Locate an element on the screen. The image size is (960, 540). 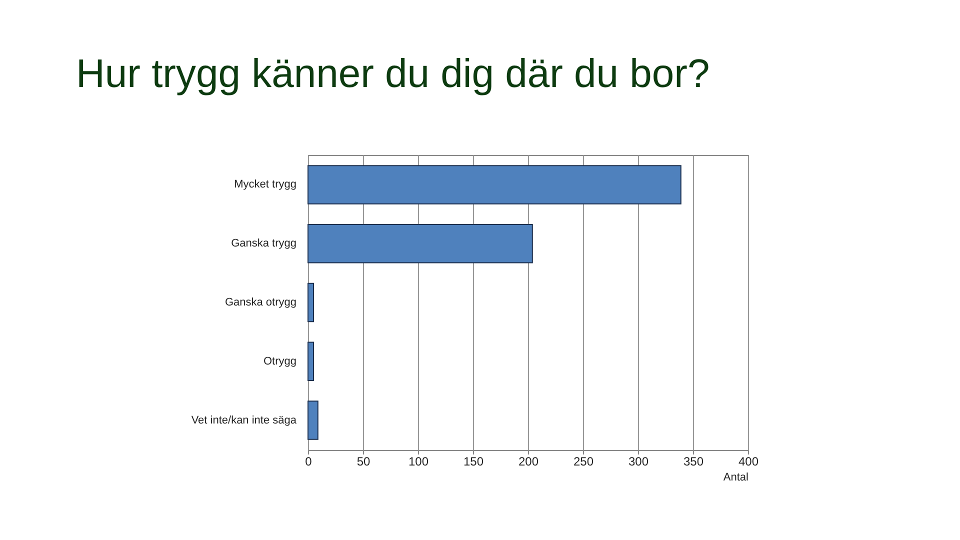
y-tick-label: Ganska trygg is located at coordinates (263, 244).